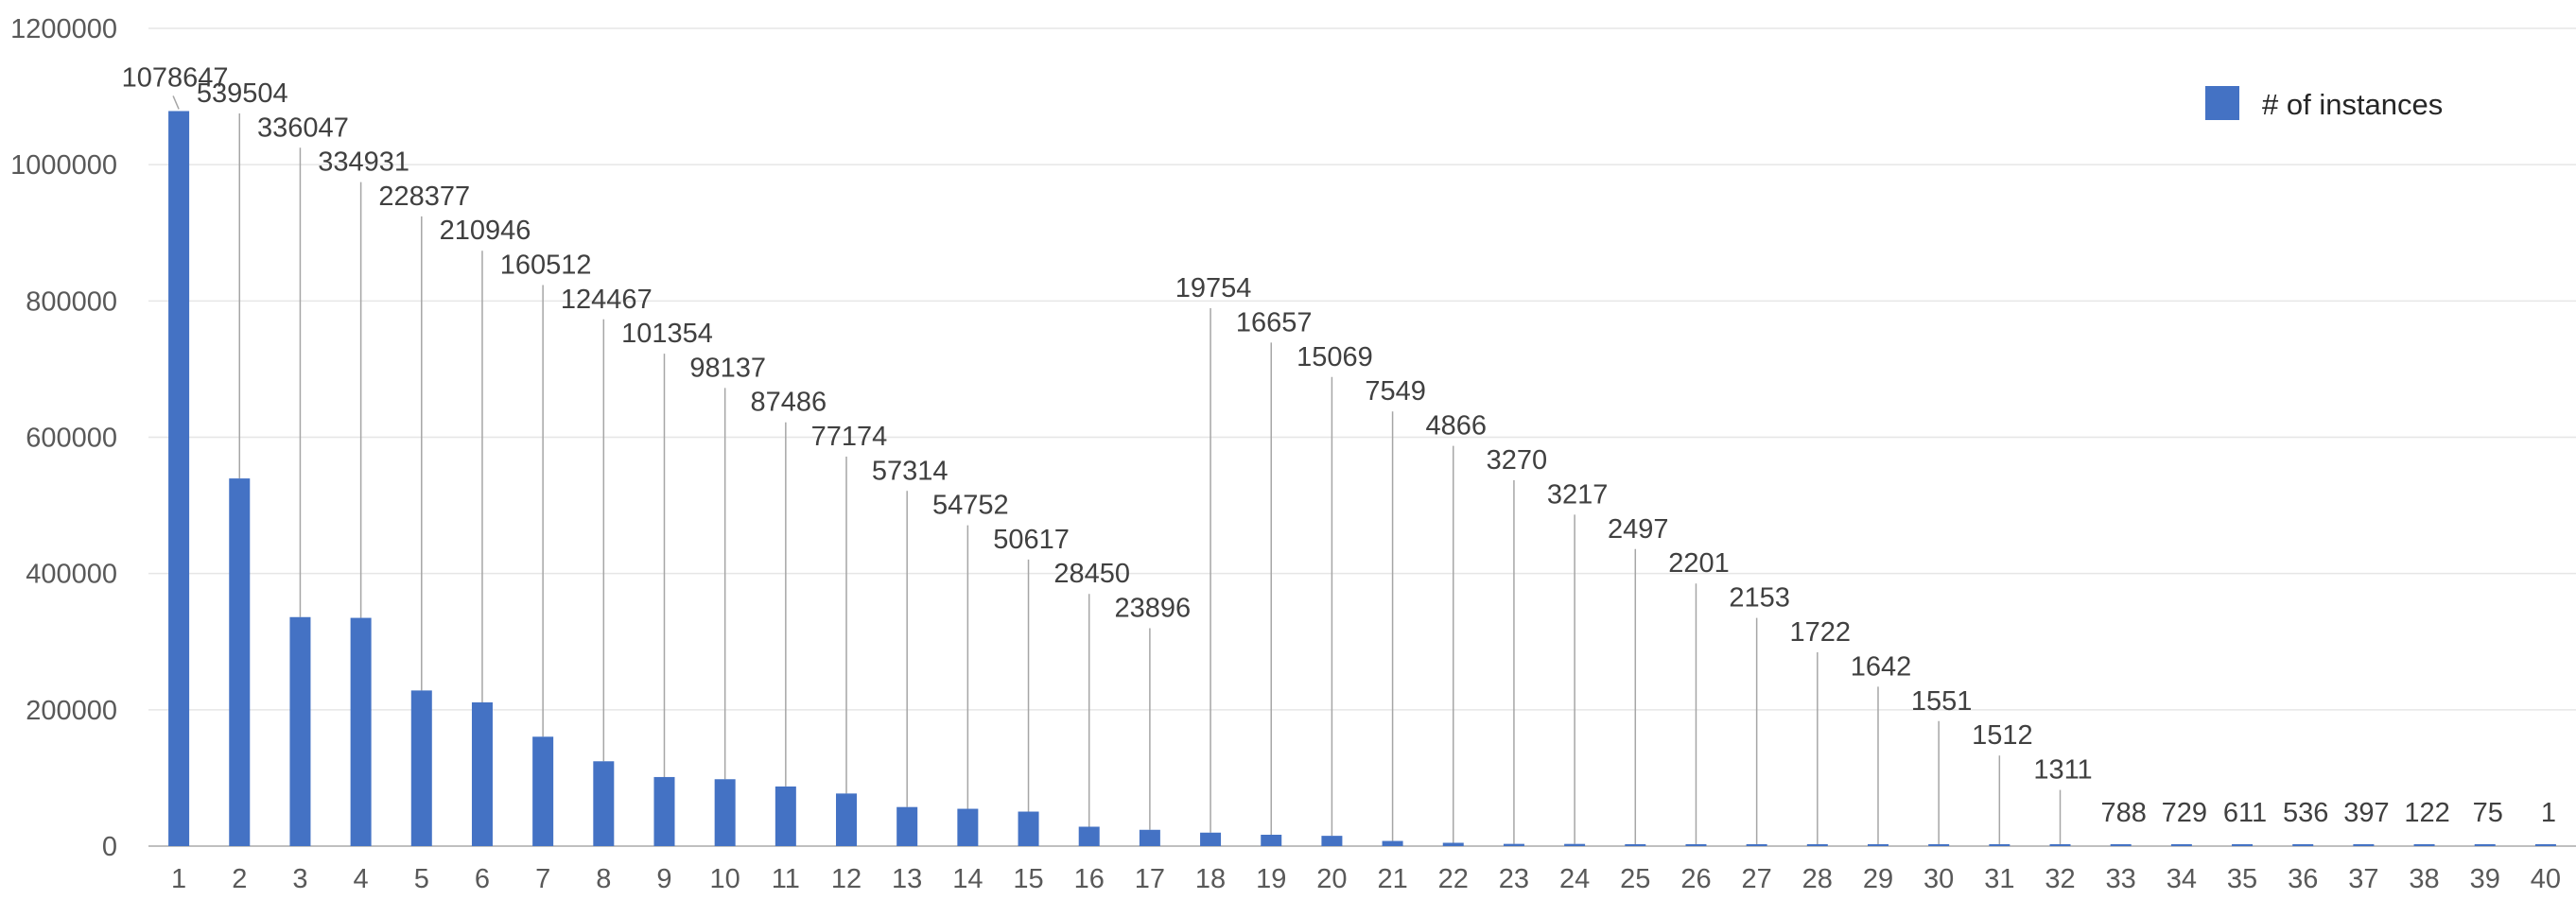  I want to click on data-label: 228377, so click(424, 197).